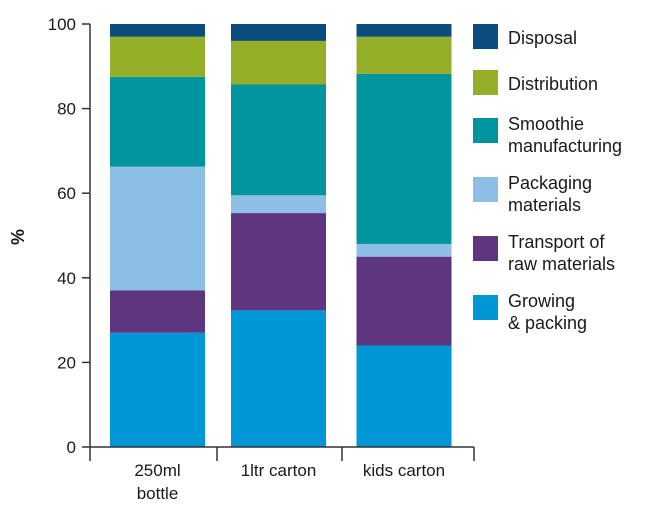  I want to click on x-tick-label: kids carton, so click(404, 470).